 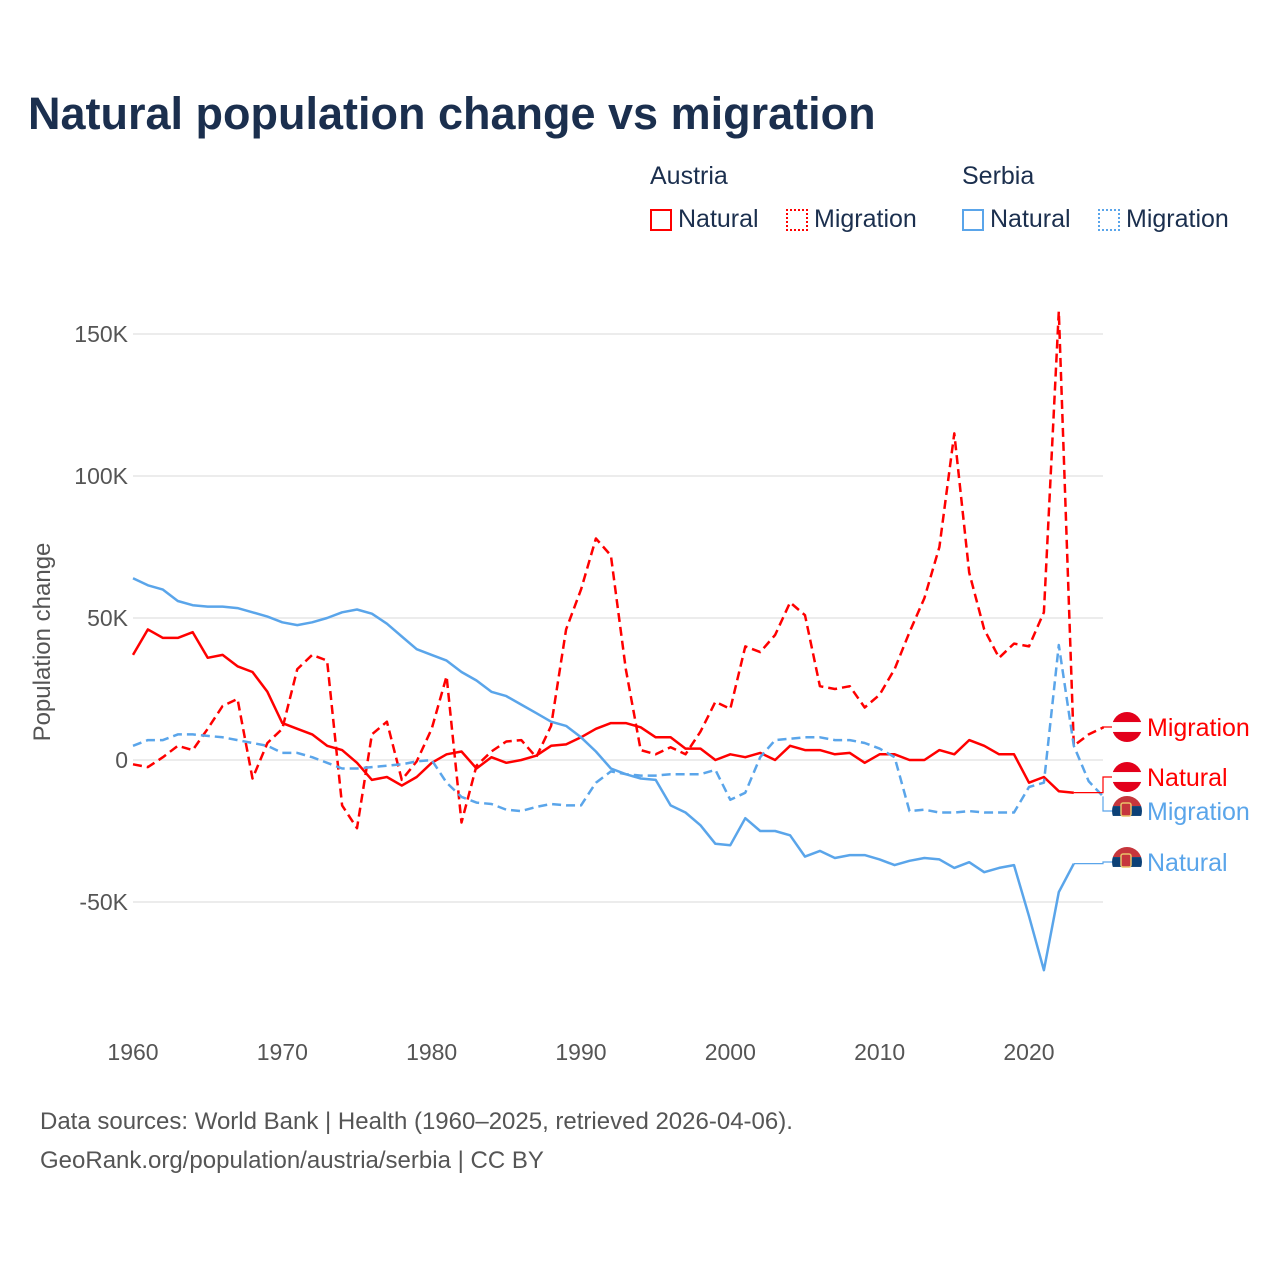 I want to click on x-tick-label: 2000, so click(x=730, y=1052).